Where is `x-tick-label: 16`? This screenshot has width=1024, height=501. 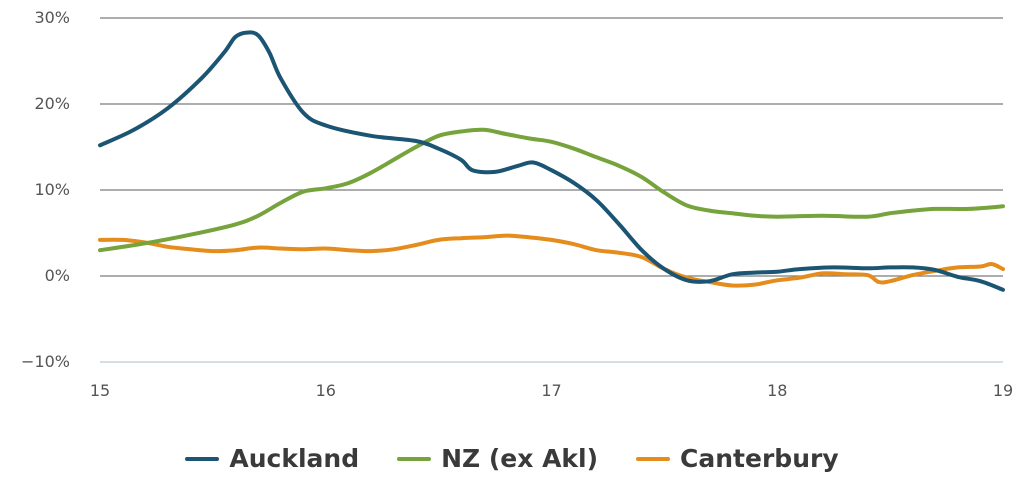
x-tick-label: 16 is located at coordinates (326, 390).